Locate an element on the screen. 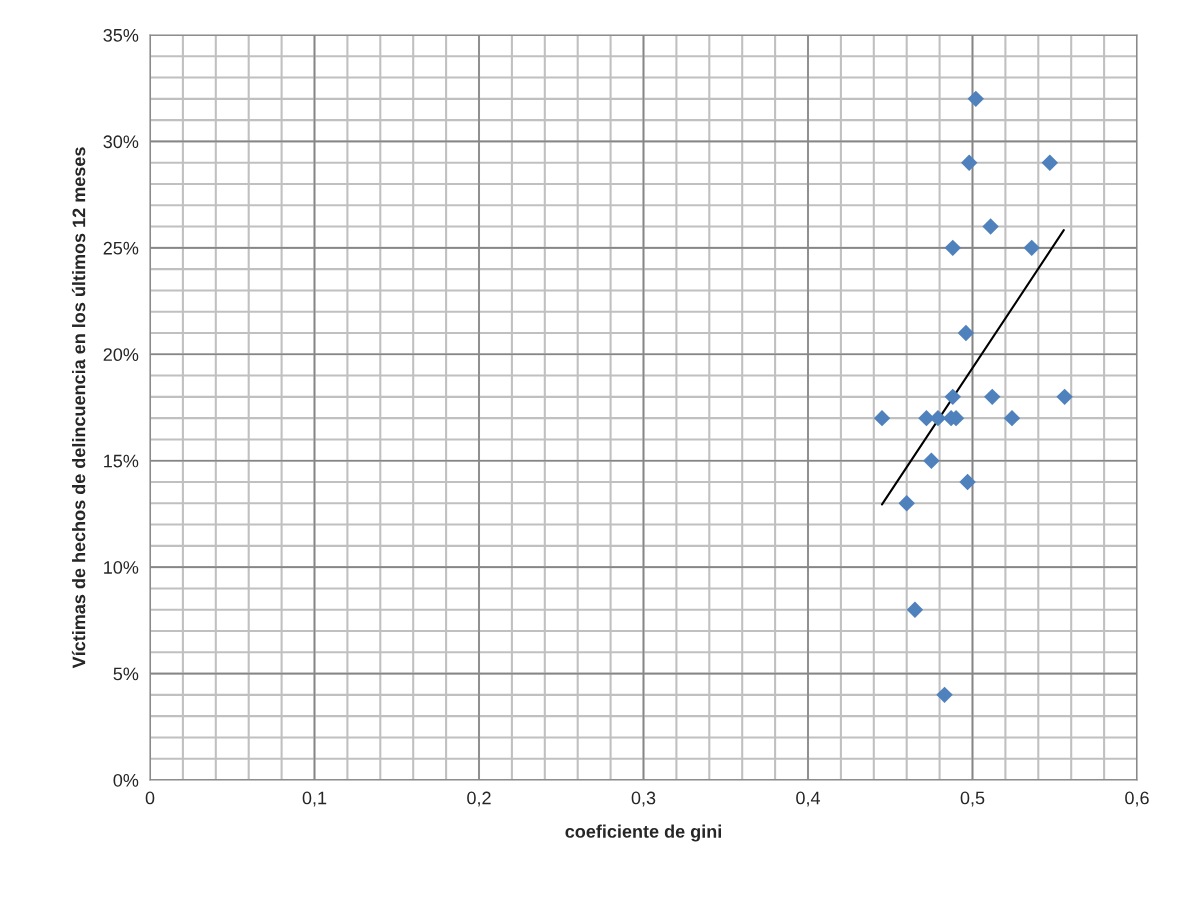 Image resolution: width=1178 pixels, height=901 pixels. y-tick-label: 15% is located at coordinates (121, 461).